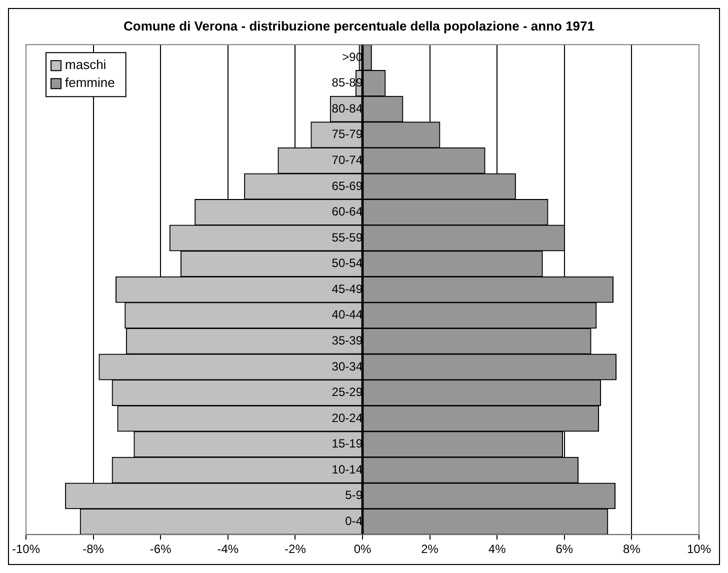 This screenshot has width=728, height=573. Describe the element at coordinates (347, 392) in the screenshot. I see `y-tick-label: 25-29` at that location.